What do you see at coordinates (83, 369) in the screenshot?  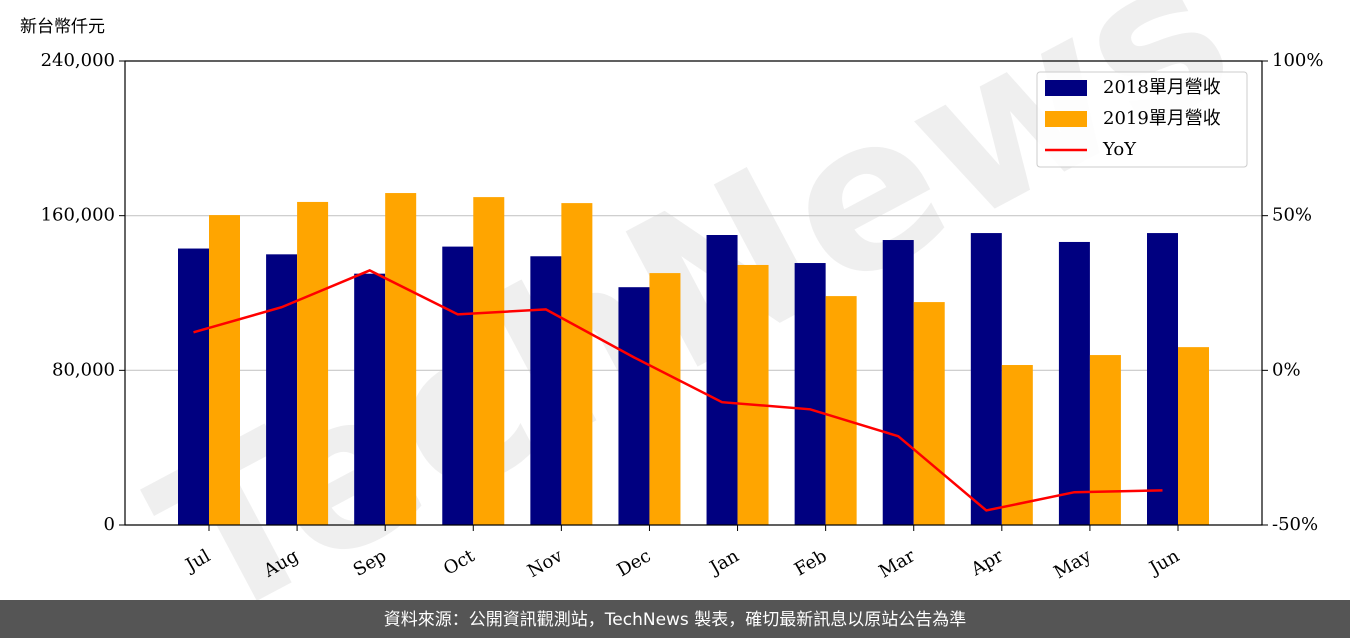 I see `y-tick-label: 80,000` at bounding box center [83, 369].